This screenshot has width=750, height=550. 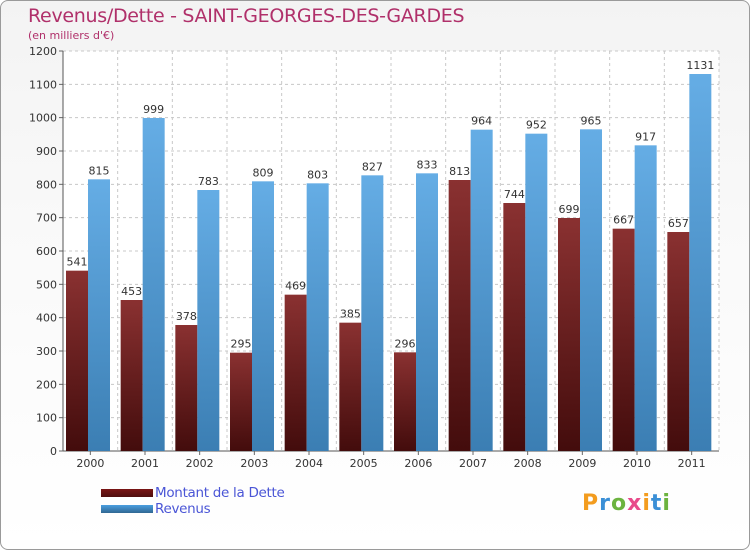 What do you see at coordinates (637, 463) in the screenshot?
I see `x-tick-label: 2010` at bounding box center [637, 463].